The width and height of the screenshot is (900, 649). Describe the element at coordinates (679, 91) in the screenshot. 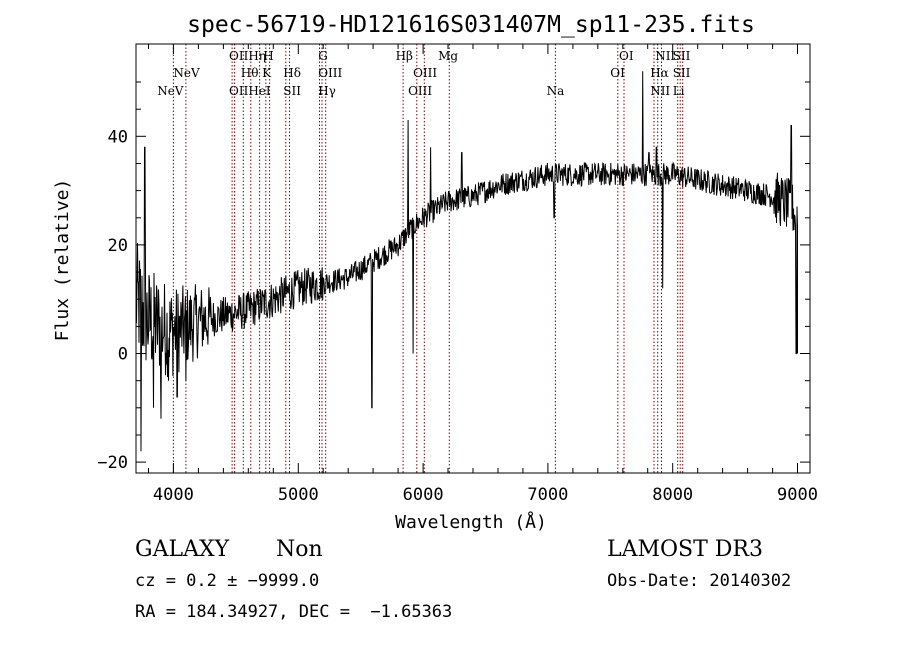

I see `line-label: Li` at that location.